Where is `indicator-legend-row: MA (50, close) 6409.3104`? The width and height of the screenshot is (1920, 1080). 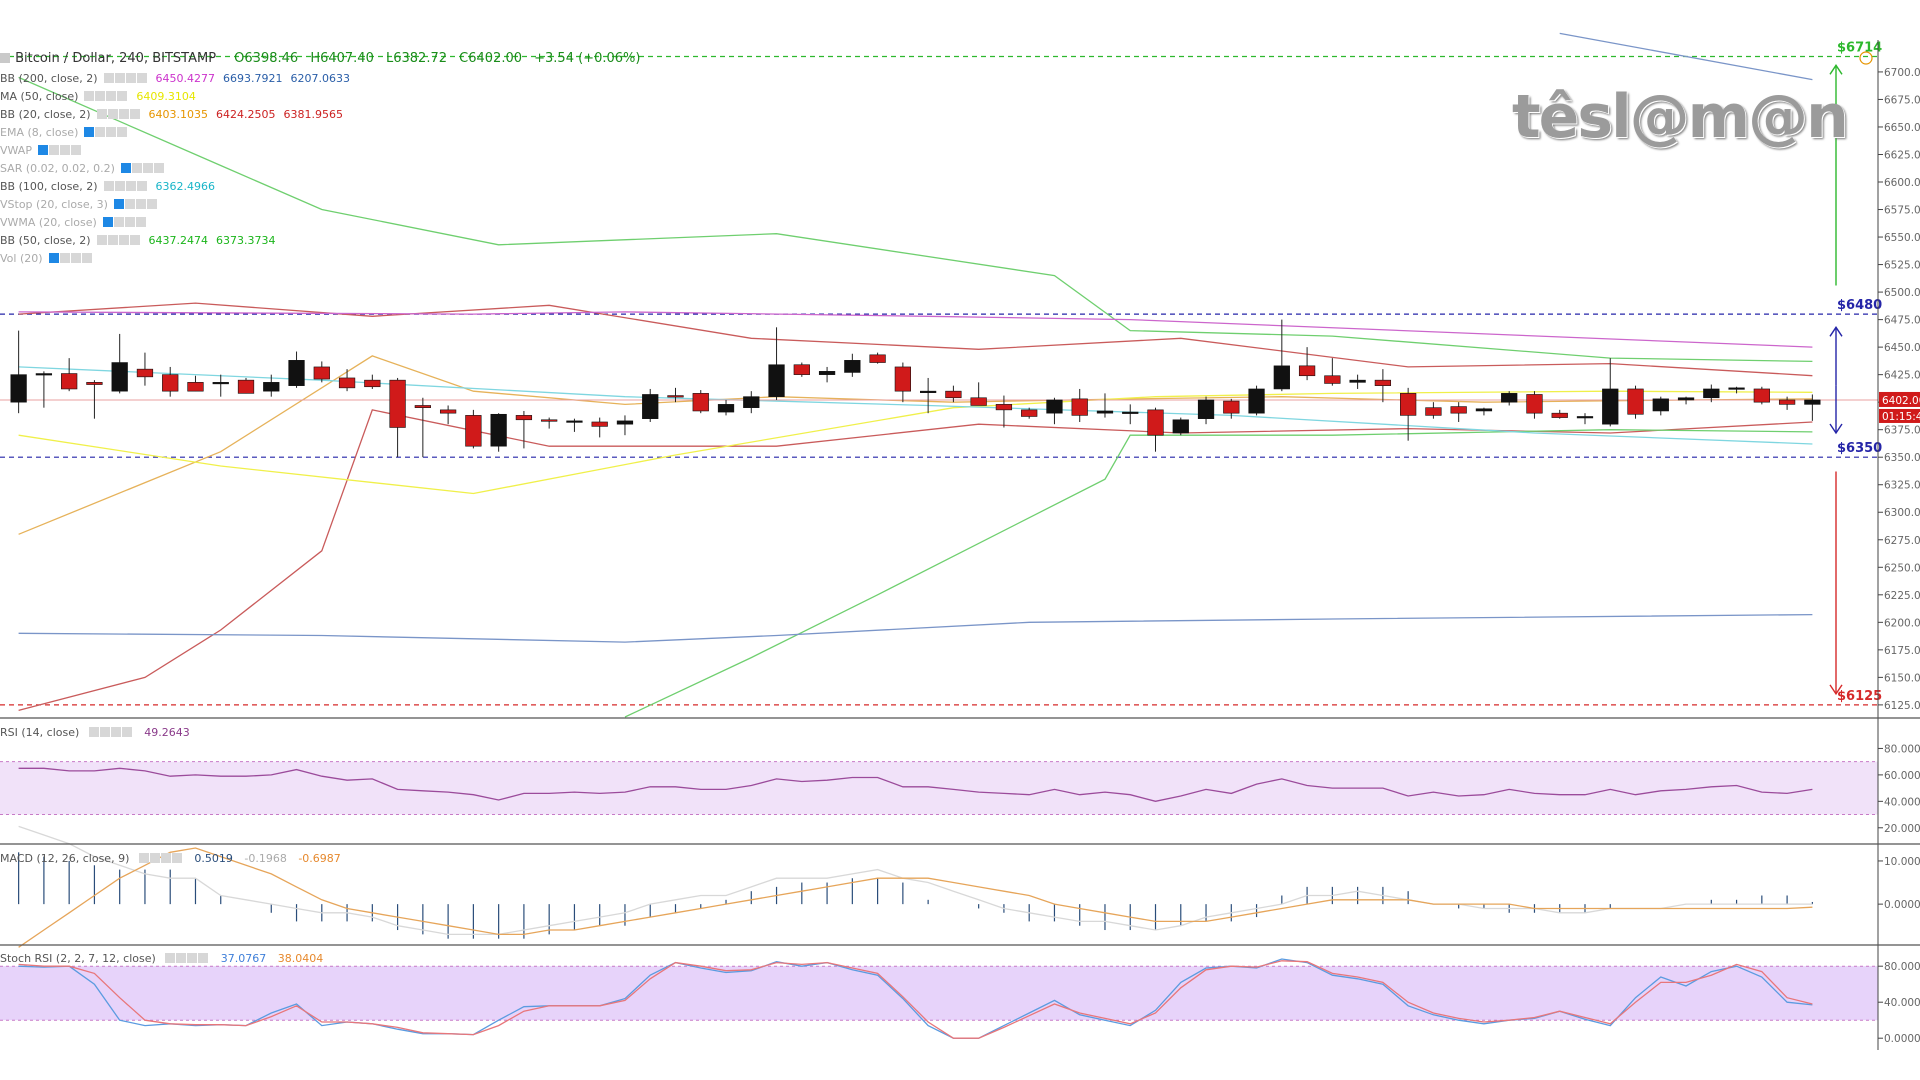 indicator-legend-row: MA (50, close) 6409.3104 is located at coordinates (98, 97).